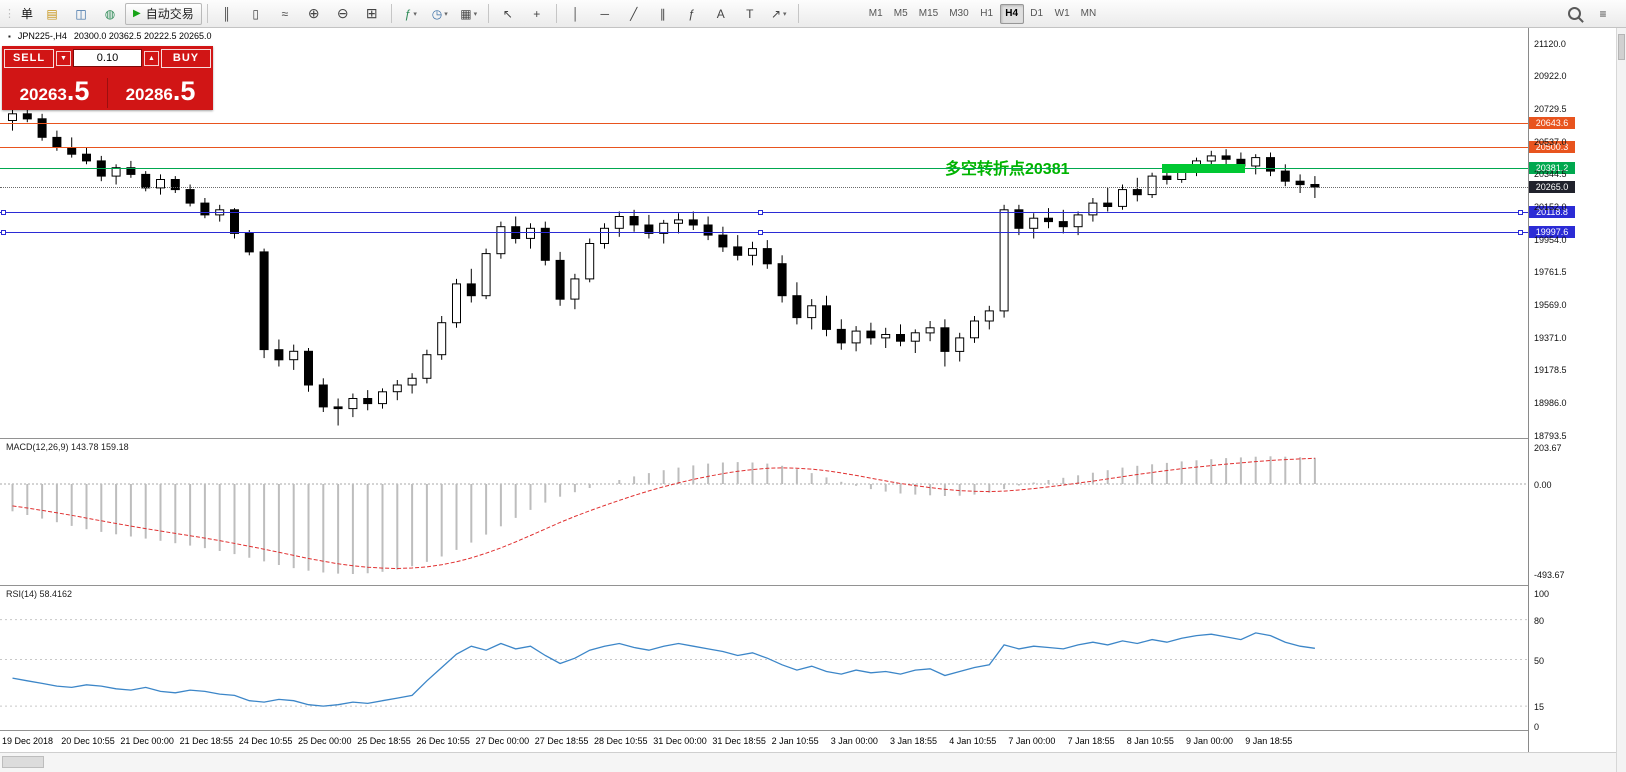  I want to click on macd-label: MACD(12,26,9) 143.78 159.18, so click(67, 447).